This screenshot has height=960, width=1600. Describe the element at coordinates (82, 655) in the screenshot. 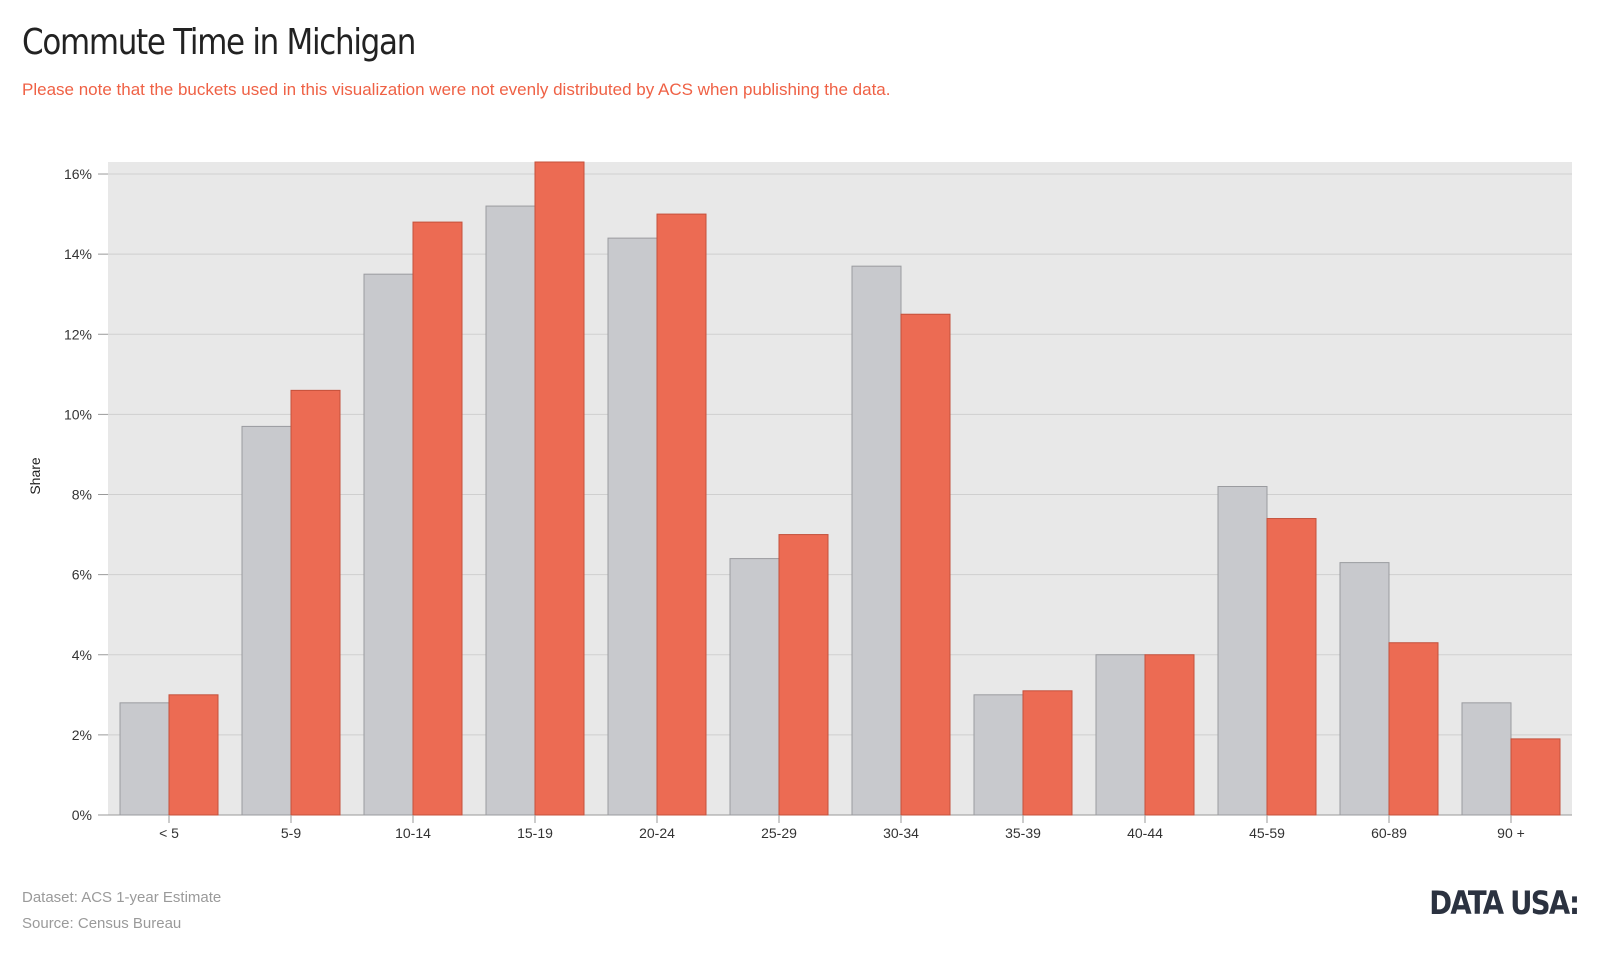

I see `y-tick-label: 4%` at that location.